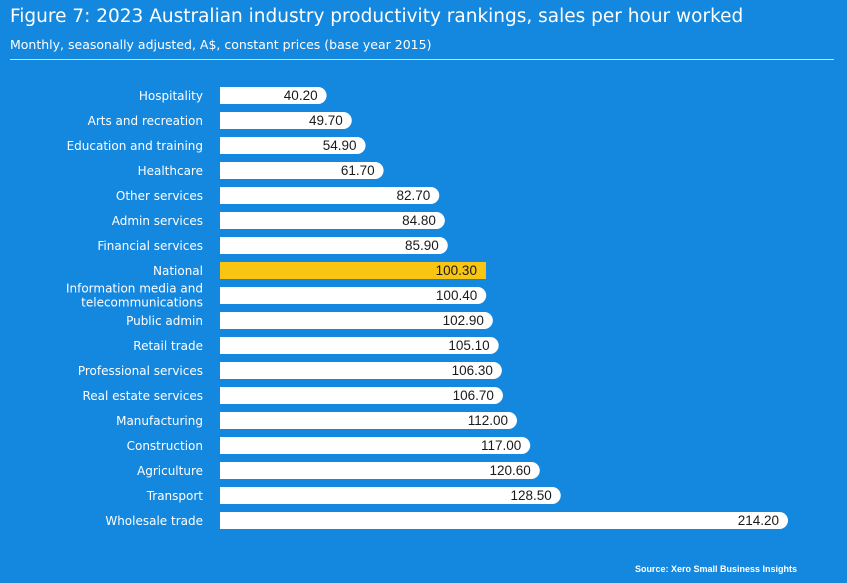 This screenshot has width=847, height=583. Describe the element at coordinates (168, 346) in the screenshot. I see `category-label: Retail trade` at that location.